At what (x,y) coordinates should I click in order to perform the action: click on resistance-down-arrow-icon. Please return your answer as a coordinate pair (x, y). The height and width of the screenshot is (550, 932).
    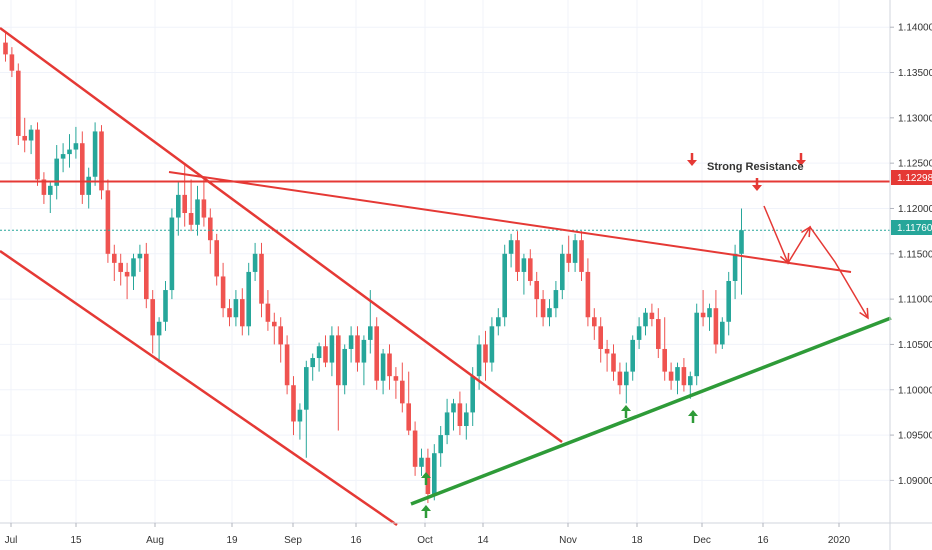
    Looking at the image, I should click on (801, 159).